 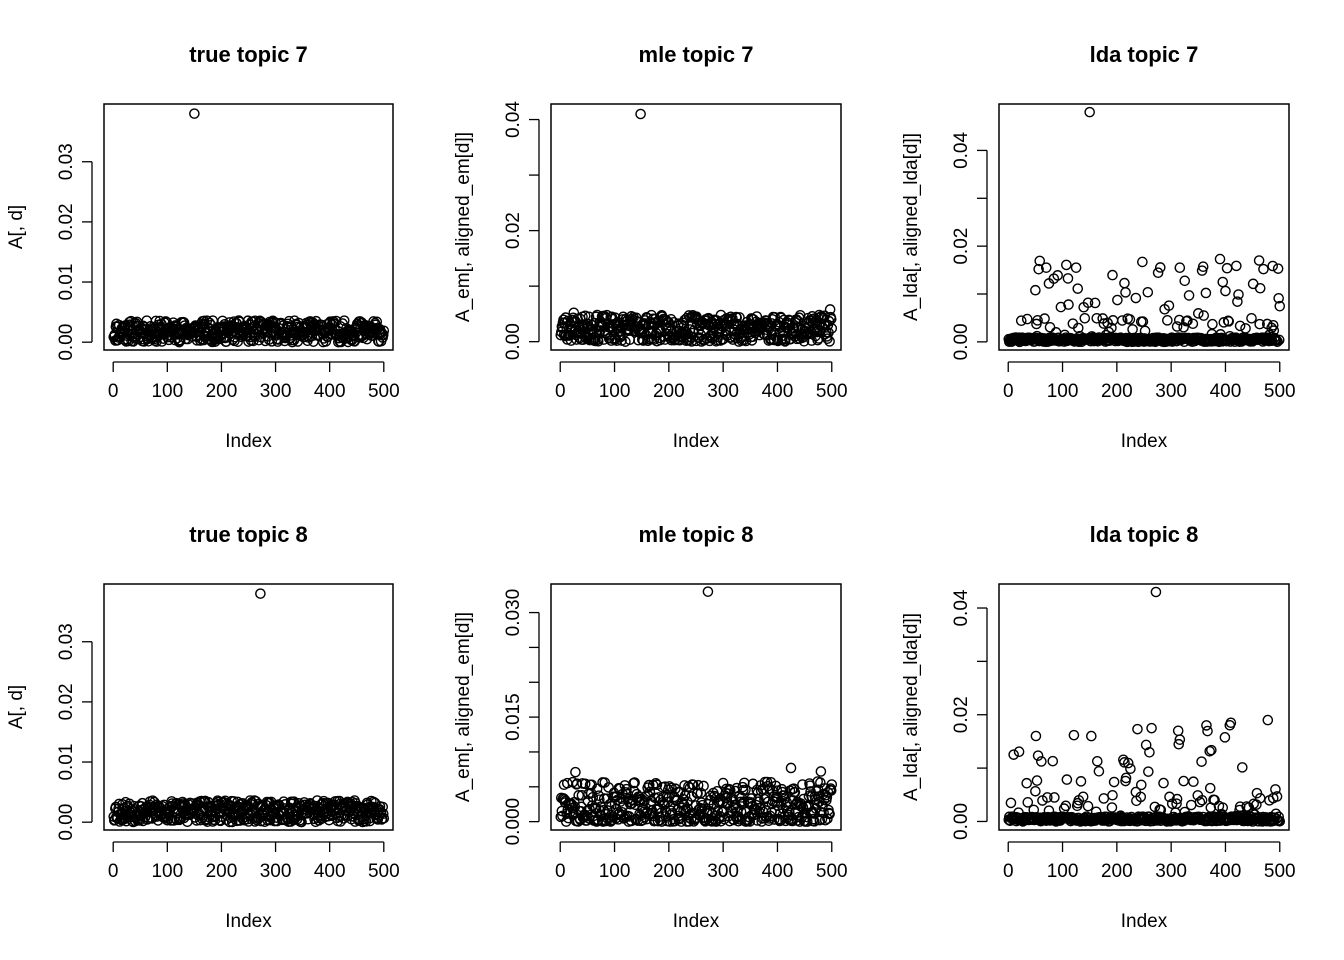 What do you see at coordinates (1008, 391) in the screenshot?
I see `x-tick-label: 0` at bounding box center [1008, 391].